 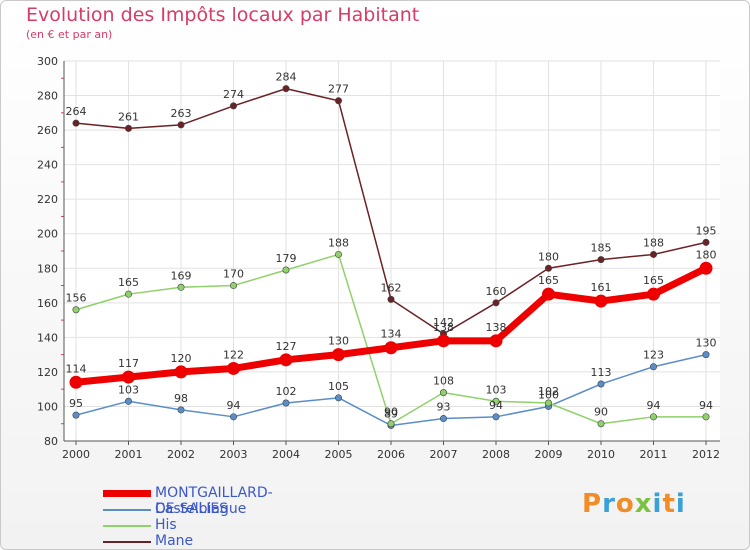 I want to click on data-label-castelbiague: 95, so click(x=76, y=403).